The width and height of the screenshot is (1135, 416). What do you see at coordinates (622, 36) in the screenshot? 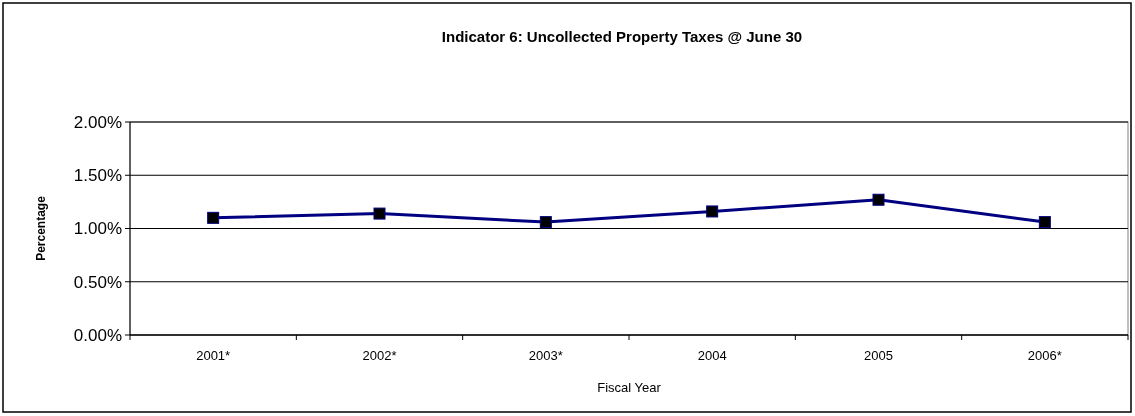
I see `chart-title: Indicator 6: Uncollected Property Taxes @ June 30` at bounding box center [622, 36].